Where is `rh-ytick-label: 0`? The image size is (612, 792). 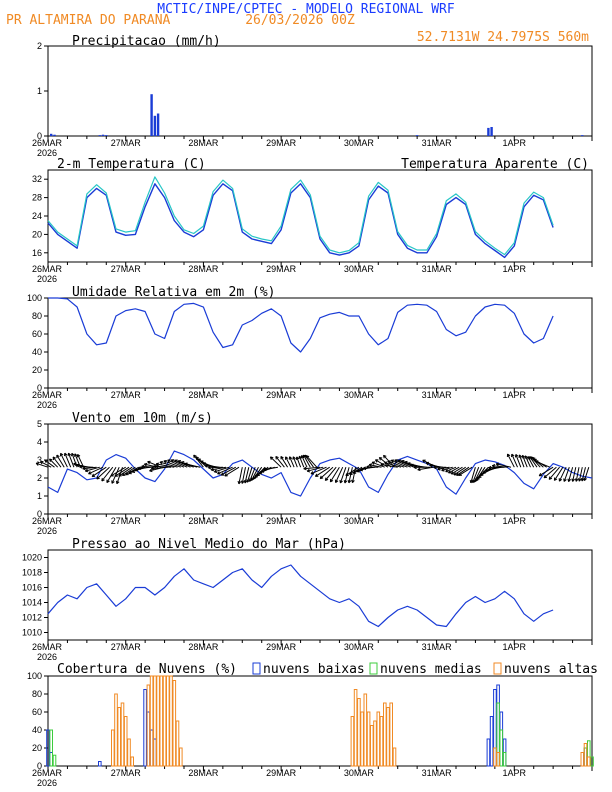
rh-ytick-label: 0 is located at coordinates (39, 388).